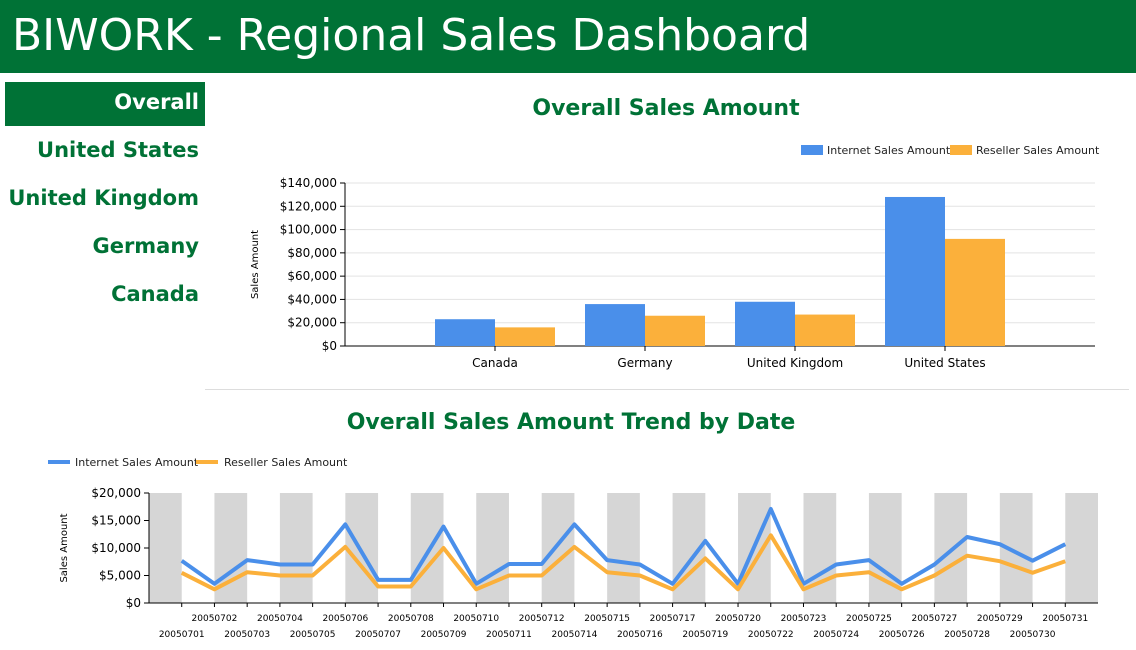 The height and width of the screenshot is (650, 1136). Describe the element at coordinates (215, 619) in the screenshot. I see `x-tick-label: 20050702` at that location.